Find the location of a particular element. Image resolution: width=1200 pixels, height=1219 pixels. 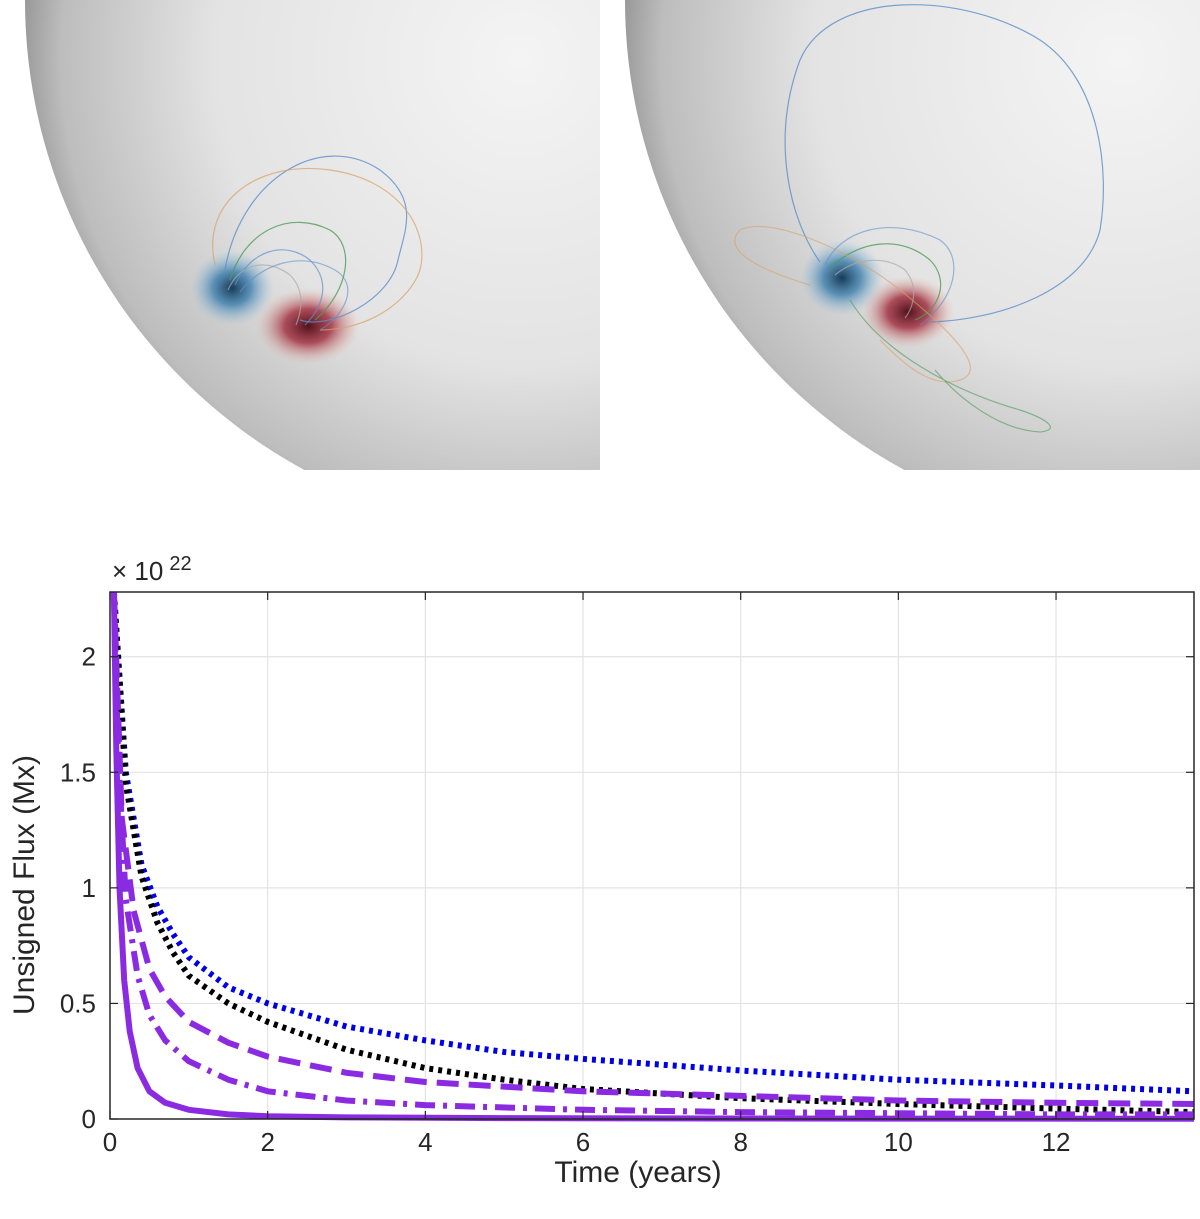

x-tick-label: 6 is located at coordinates (583, 1142).